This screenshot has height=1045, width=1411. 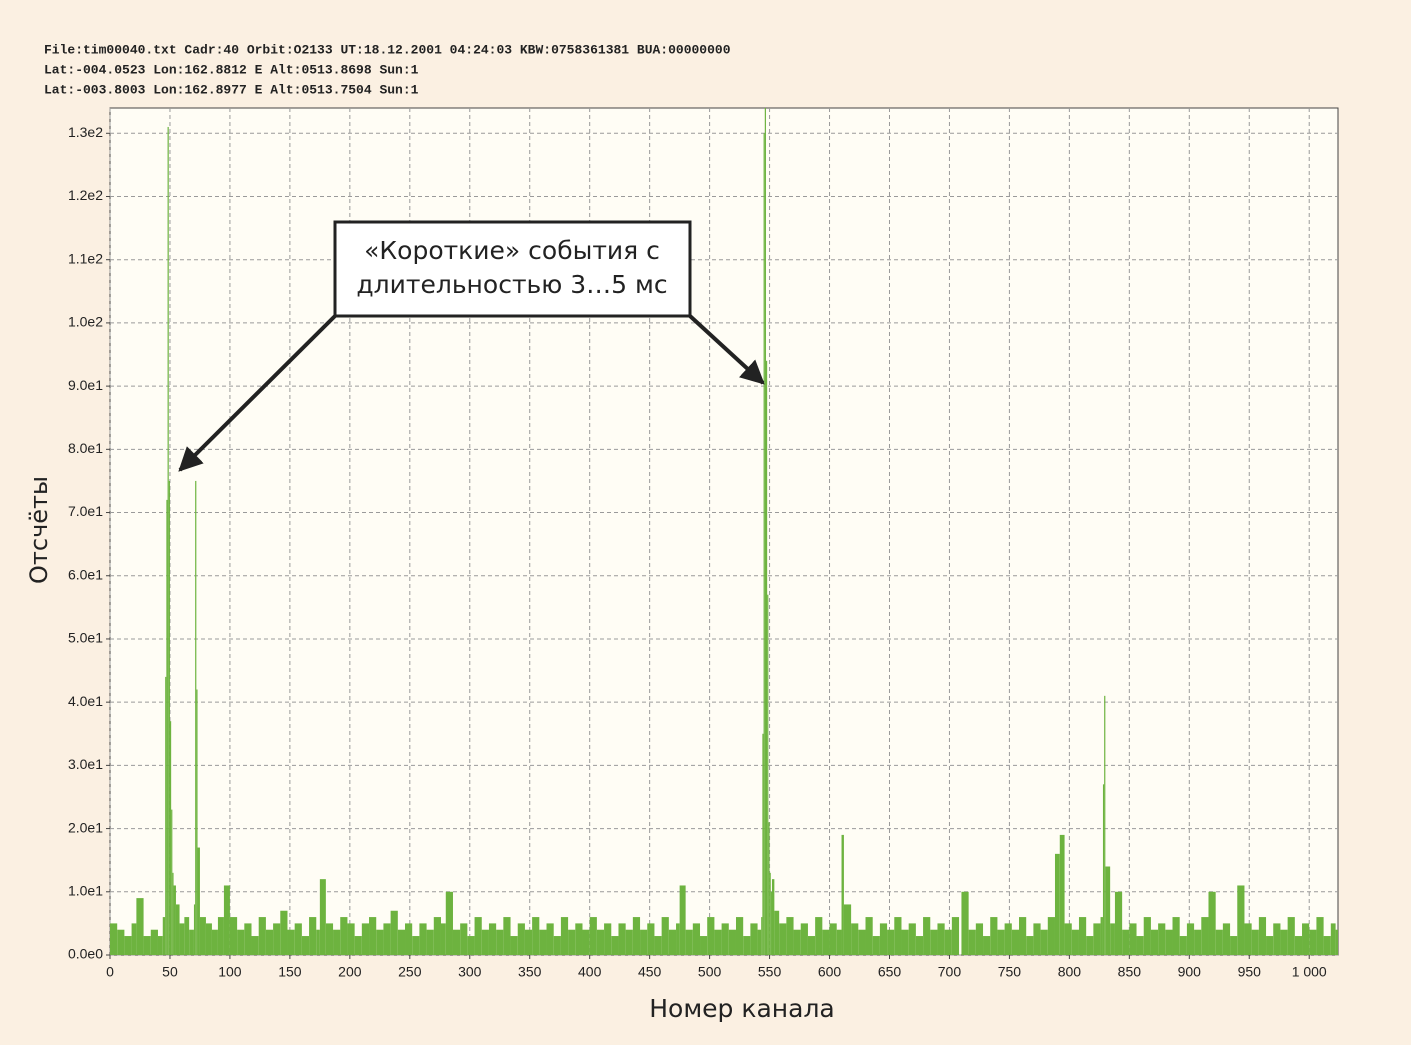 I want to click on x-tick-label: 200, so click(x=350, y=972).